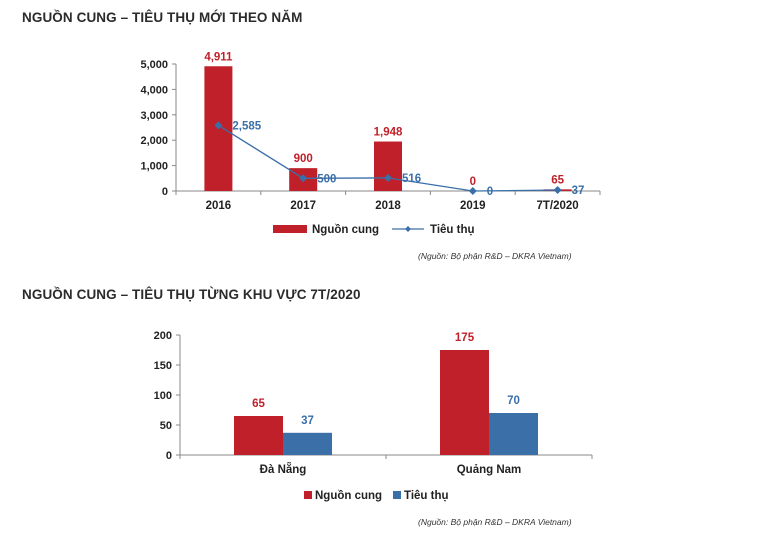 The width and height of the screenshot is (763, 539). I want to click on legend-swatch-bar, so click(290, 229).